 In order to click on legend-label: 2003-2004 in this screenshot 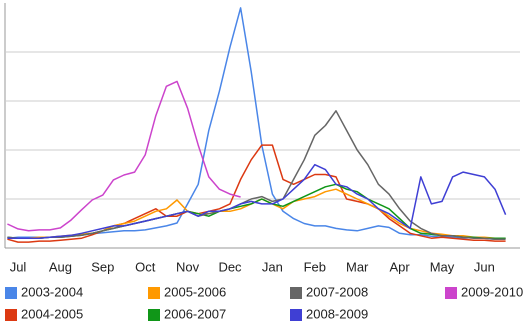, I will do `click(52, 291)`.